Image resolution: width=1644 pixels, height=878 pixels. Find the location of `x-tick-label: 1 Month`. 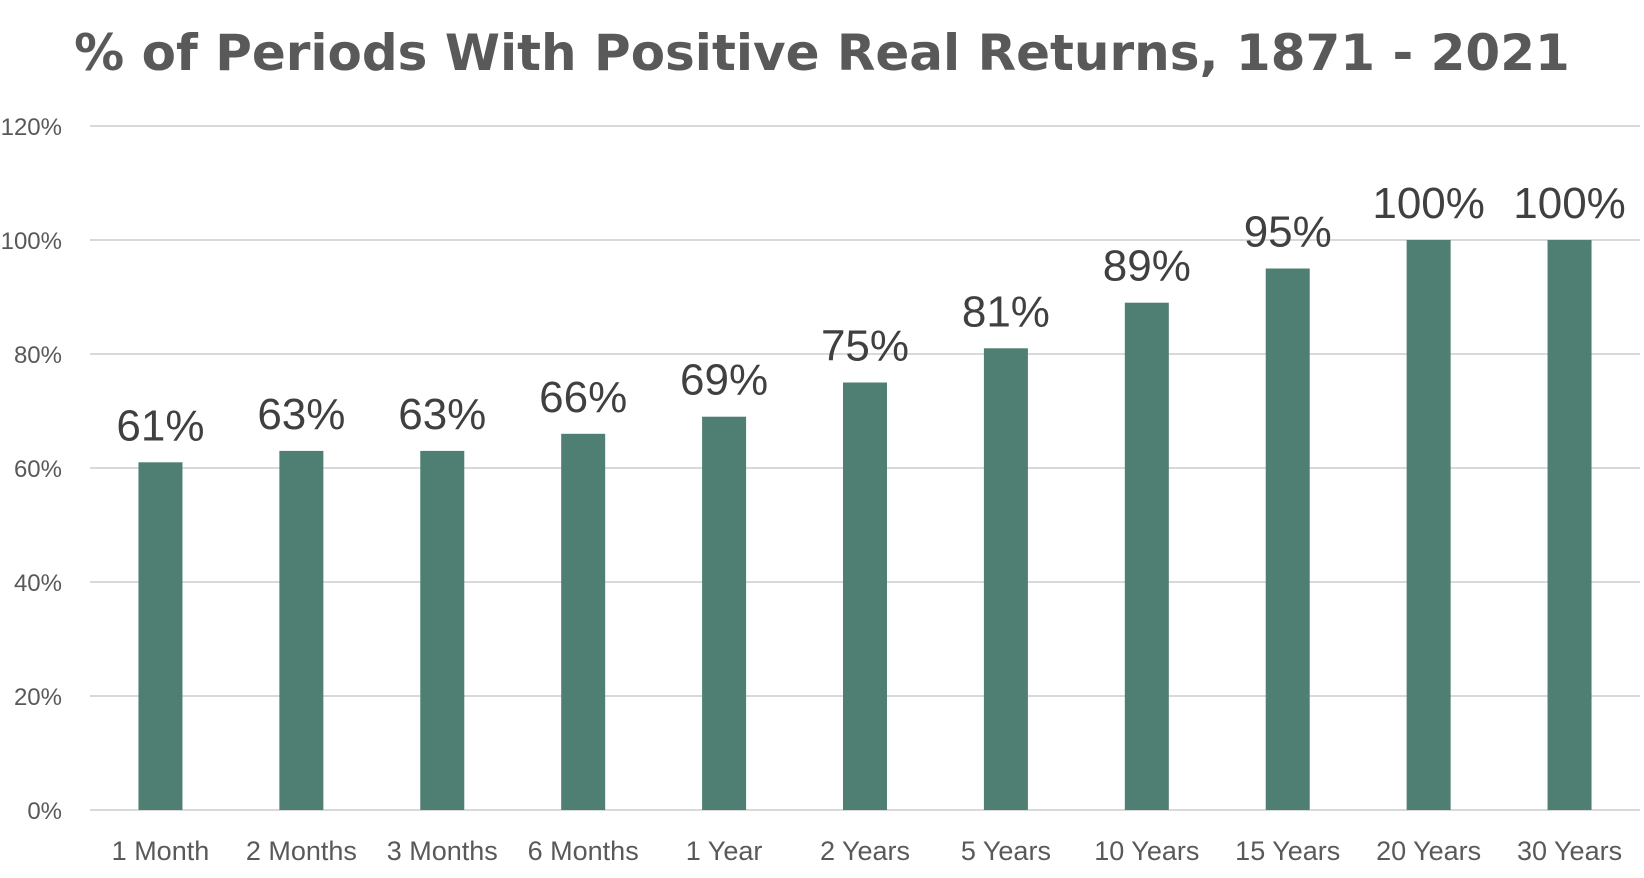

x-tick-label: 1 Month is located at coordinates (161, 851).